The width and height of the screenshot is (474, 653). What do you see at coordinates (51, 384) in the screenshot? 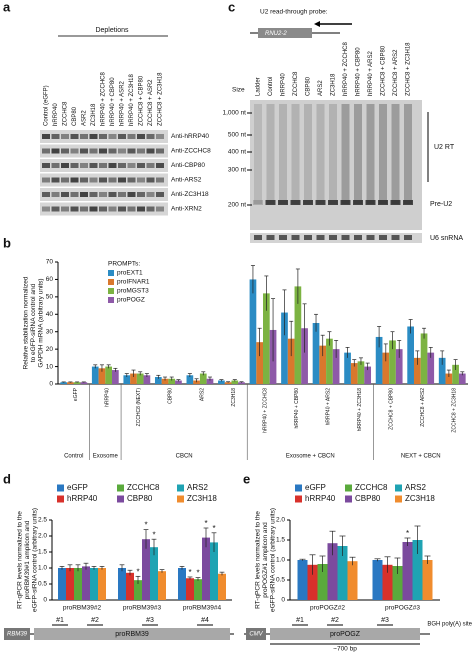
I see `y-tick-label: 0` at bounding box center [51, 384].